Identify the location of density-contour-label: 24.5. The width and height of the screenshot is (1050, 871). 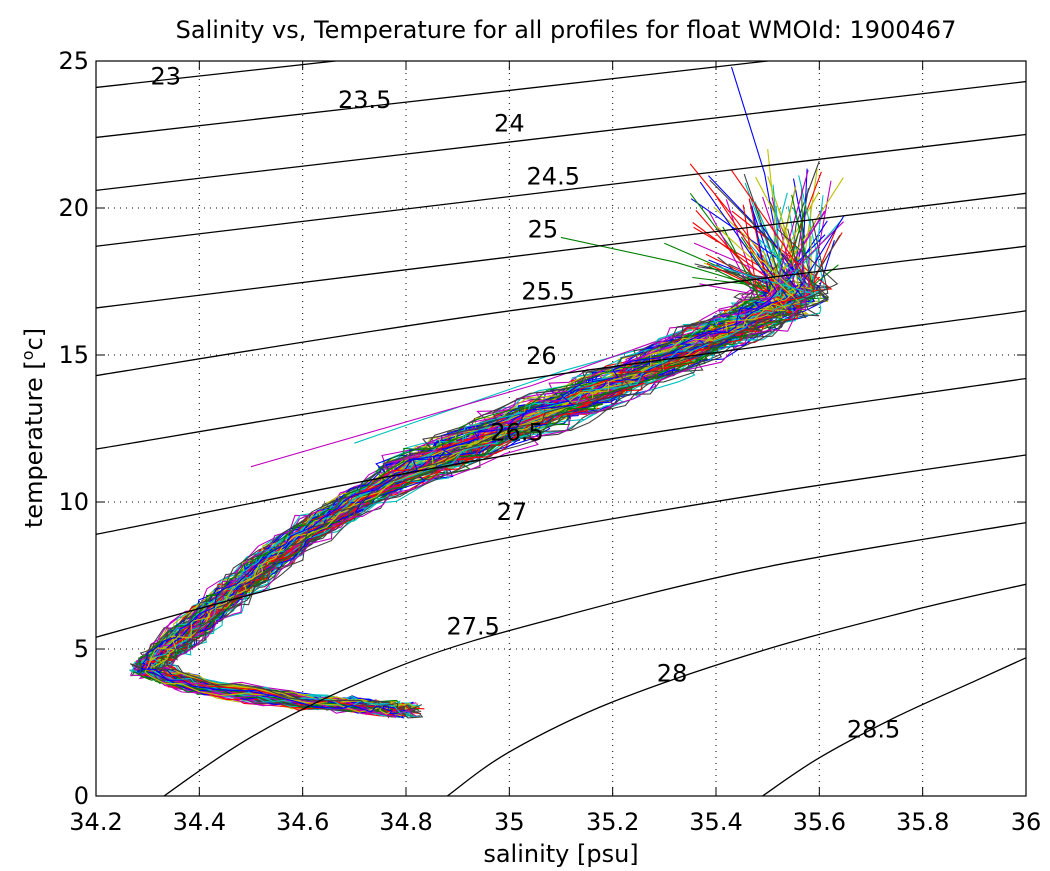
(553, 177).